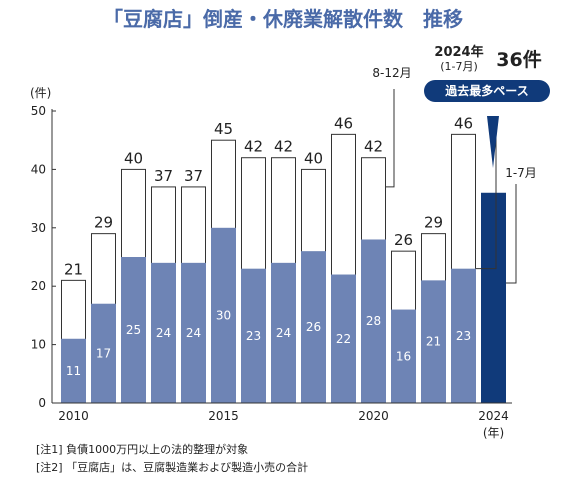 Image resolution: width=566 pixels, height=483 pixels. I want to click on highlight-period: (1-7月), so click(459, 66).